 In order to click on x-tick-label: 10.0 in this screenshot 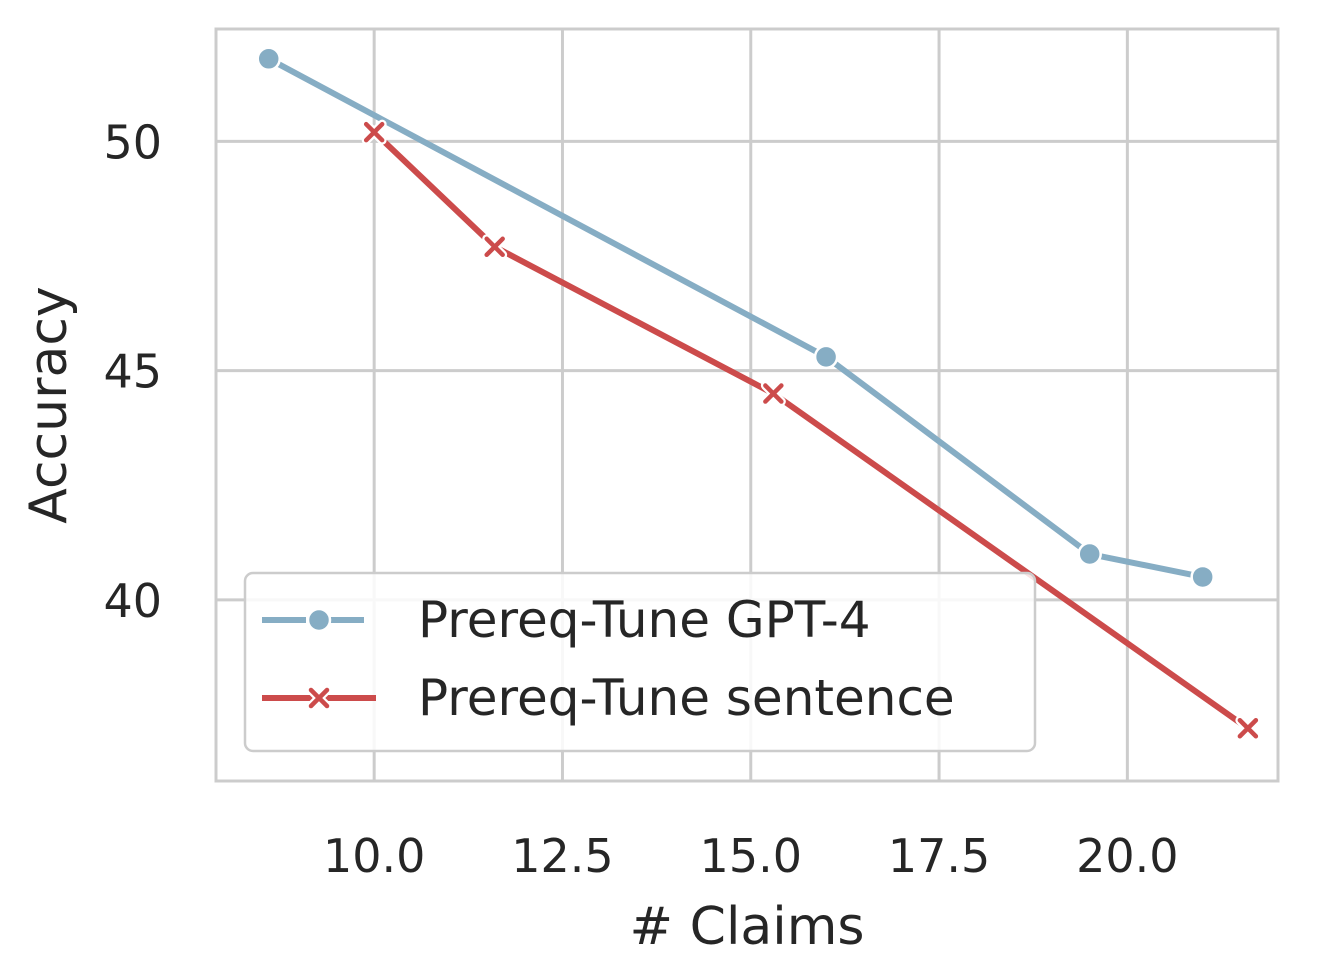, I will do `click(374, 856)`.